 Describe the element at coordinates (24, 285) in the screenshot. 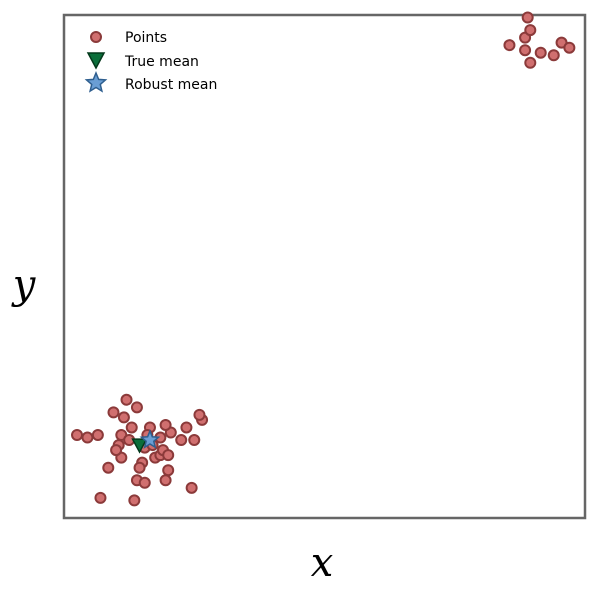

I see `y-axis-label: y` at that location.